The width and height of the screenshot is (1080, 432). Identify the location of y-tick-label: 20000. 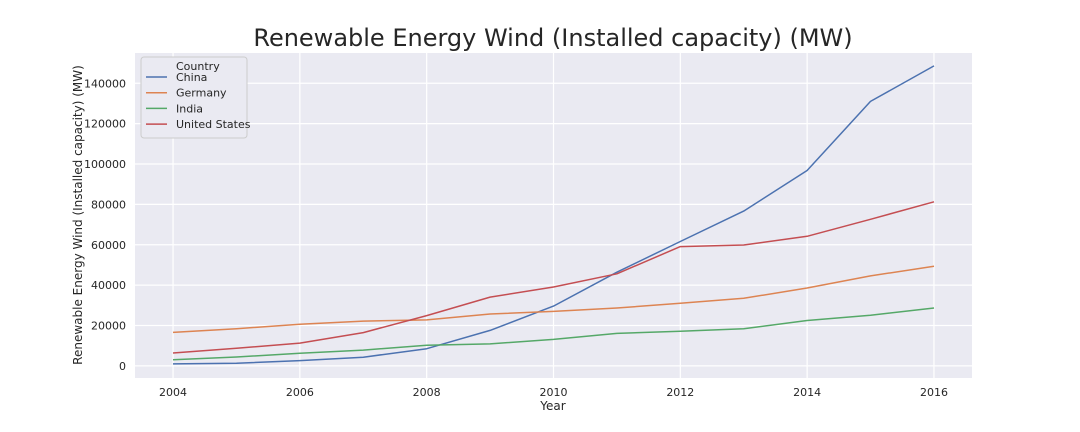
(108, 326).